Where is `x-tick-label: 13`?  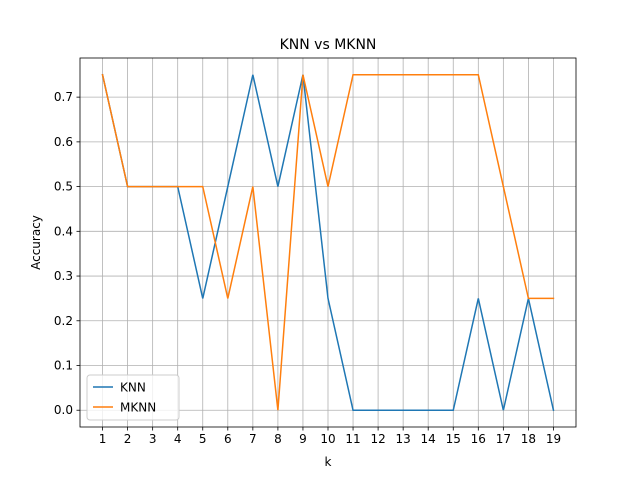 x-tick-label: 13 is located at coordinates (403, 439).